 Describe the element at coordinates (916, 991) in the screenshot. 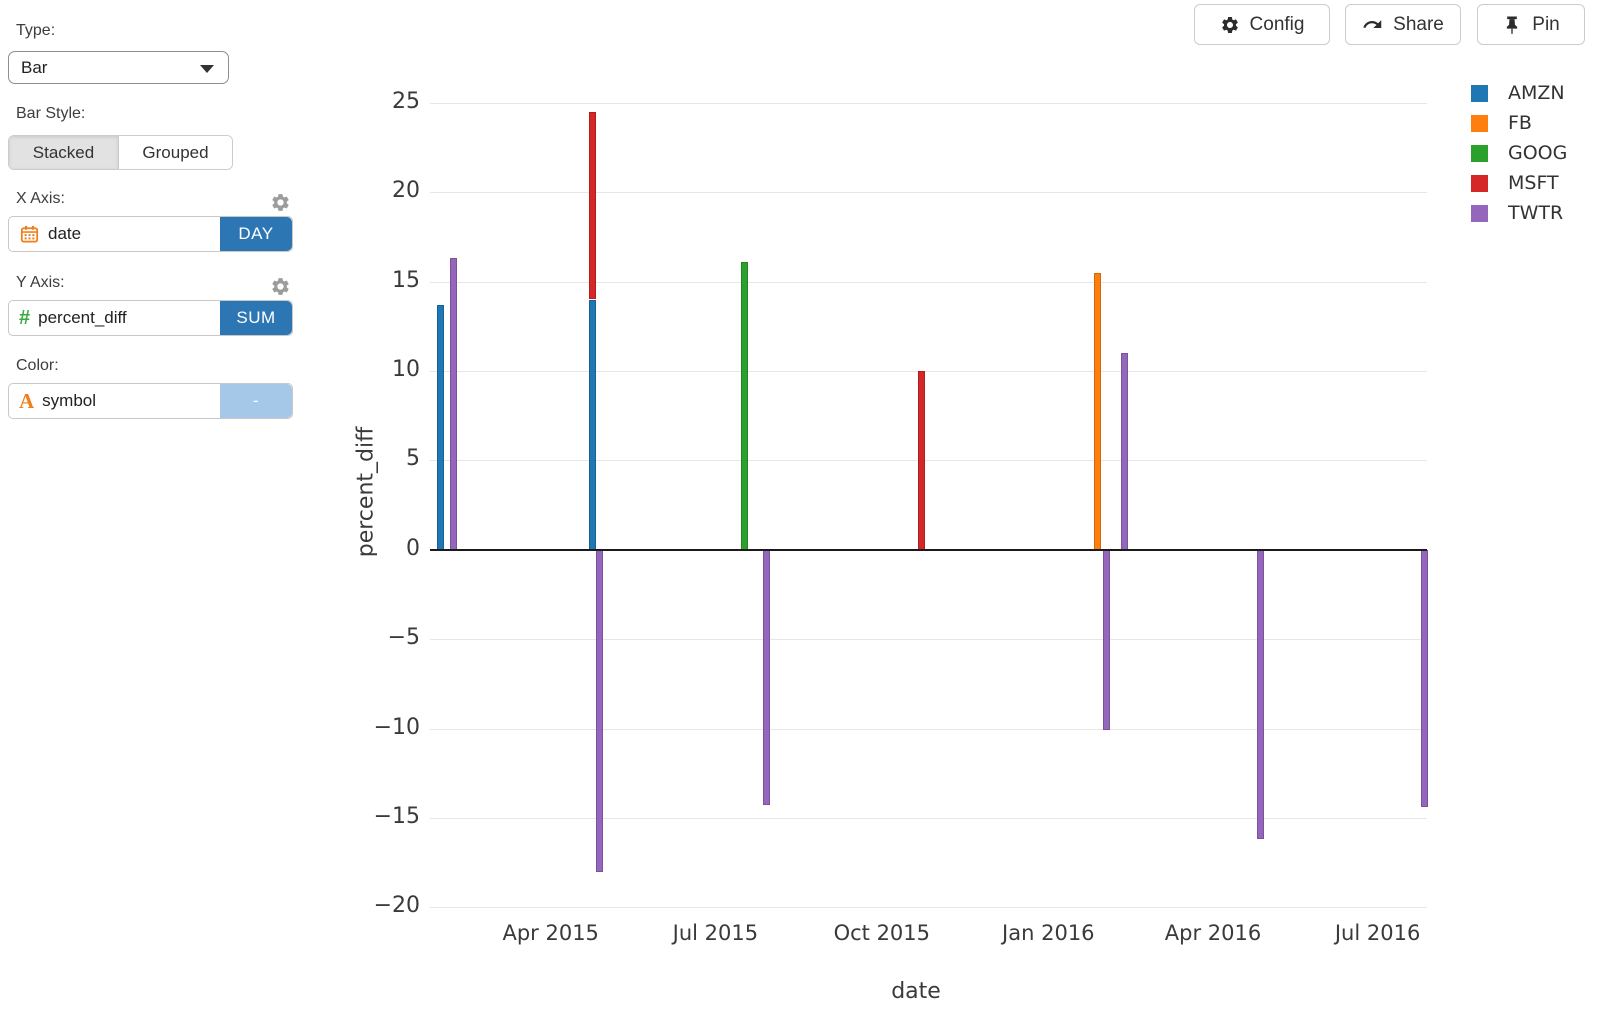

I see `x-axis-title: date` at that location.